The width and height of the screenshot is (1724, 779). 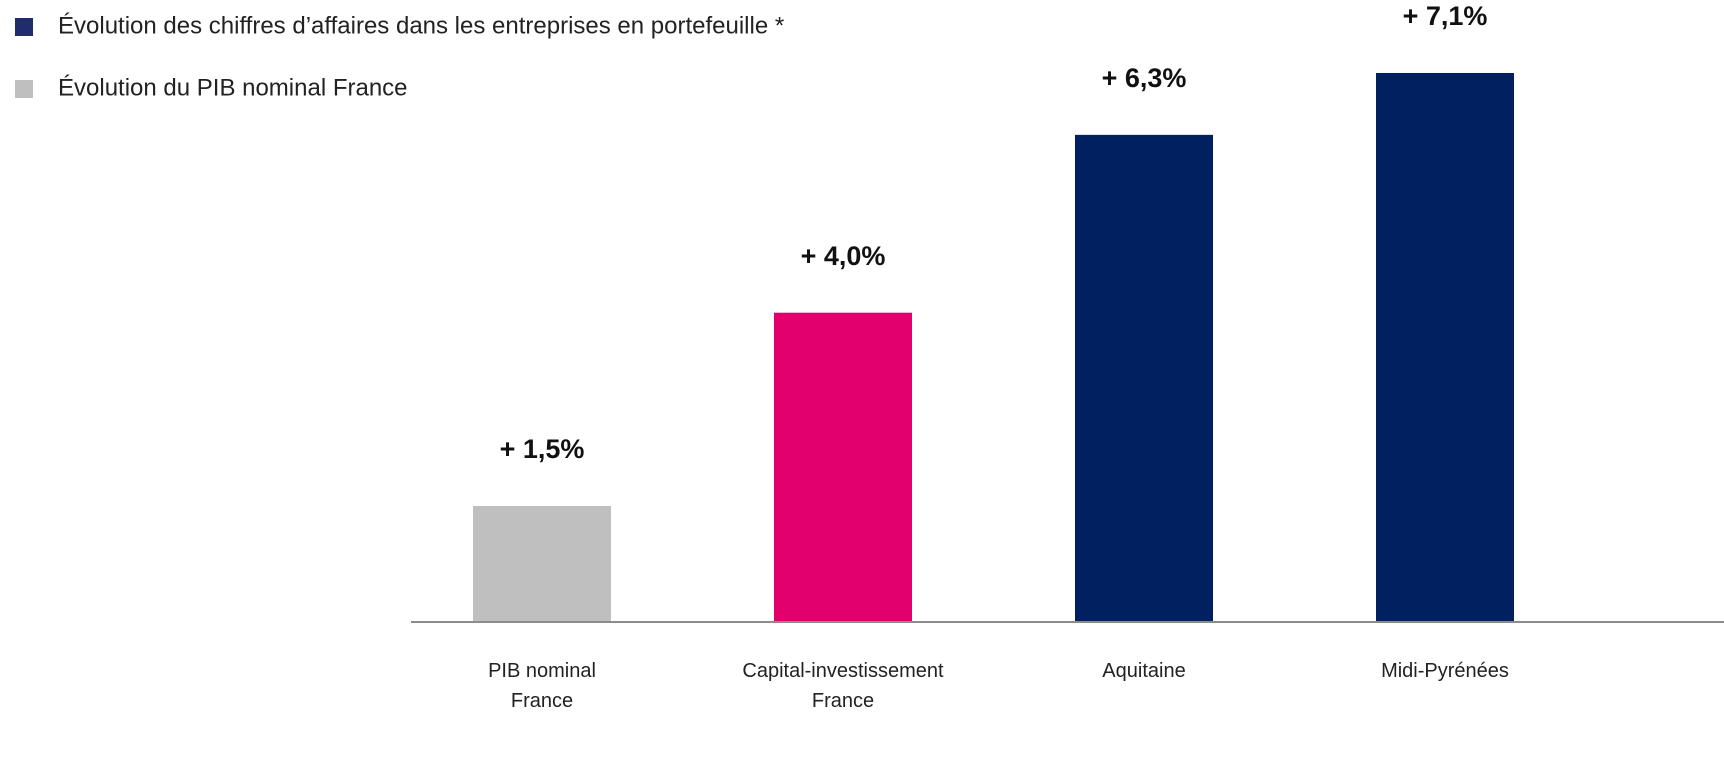 What do you see at coordinates (843, 256) in the screenshot?
I see `value-label: + 4,0%` at bounding box center [843, 256].